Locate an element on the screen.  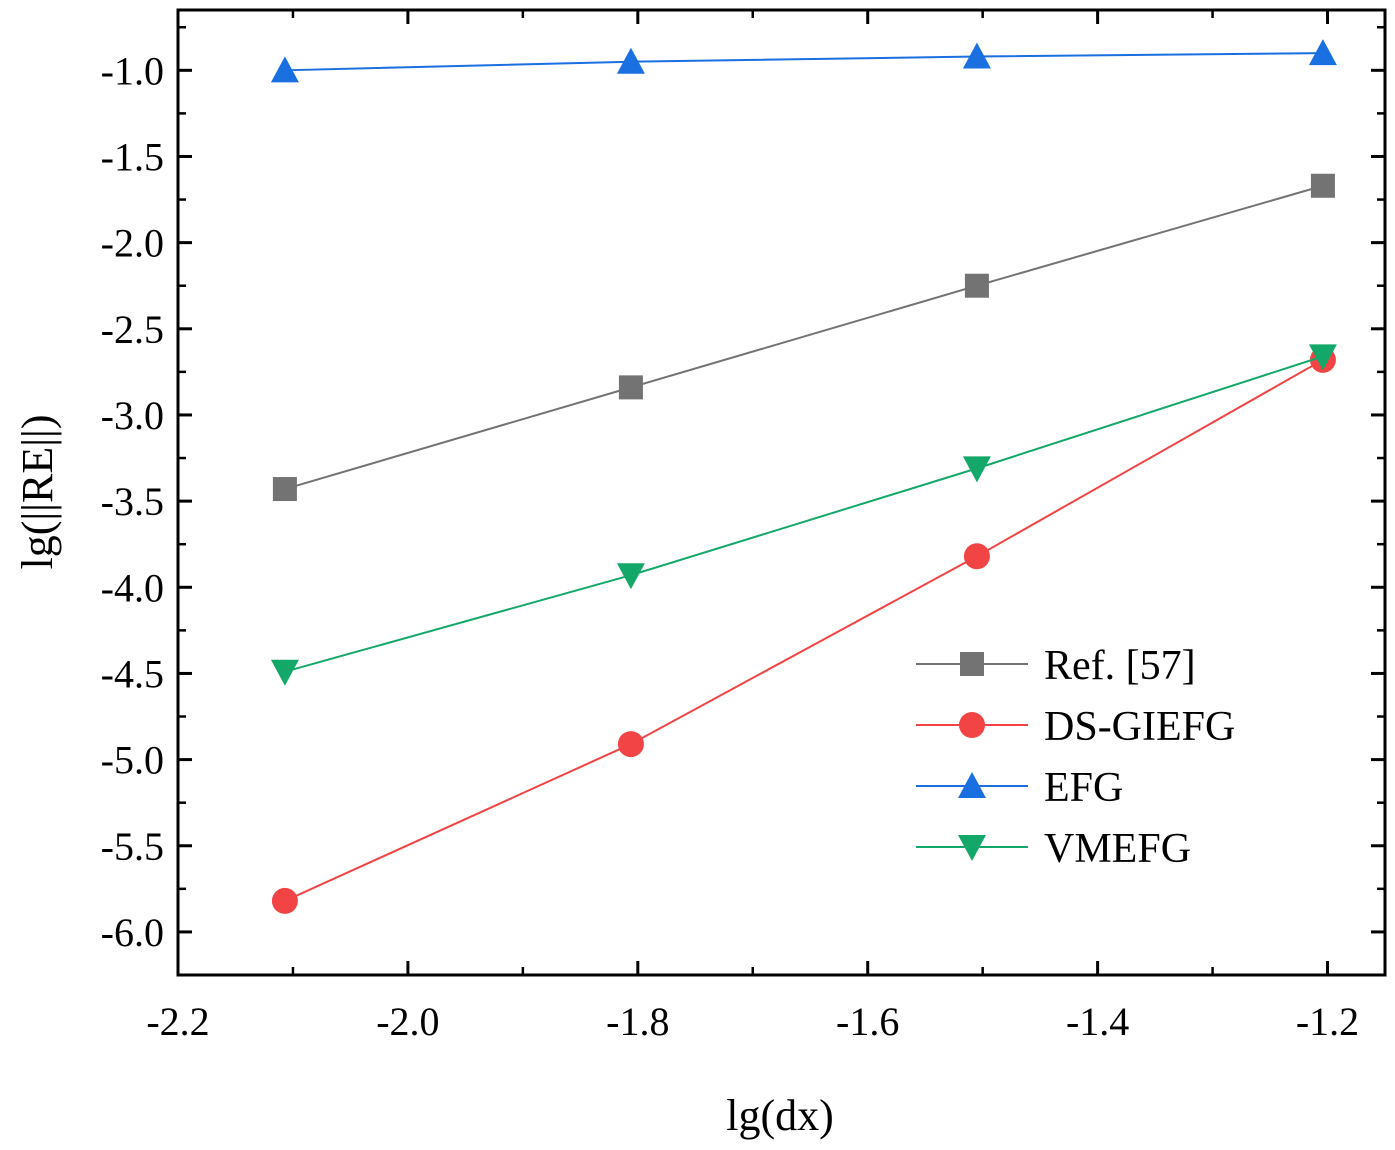
y-tick-label: -3.0 is located at coordinates (132, 415).